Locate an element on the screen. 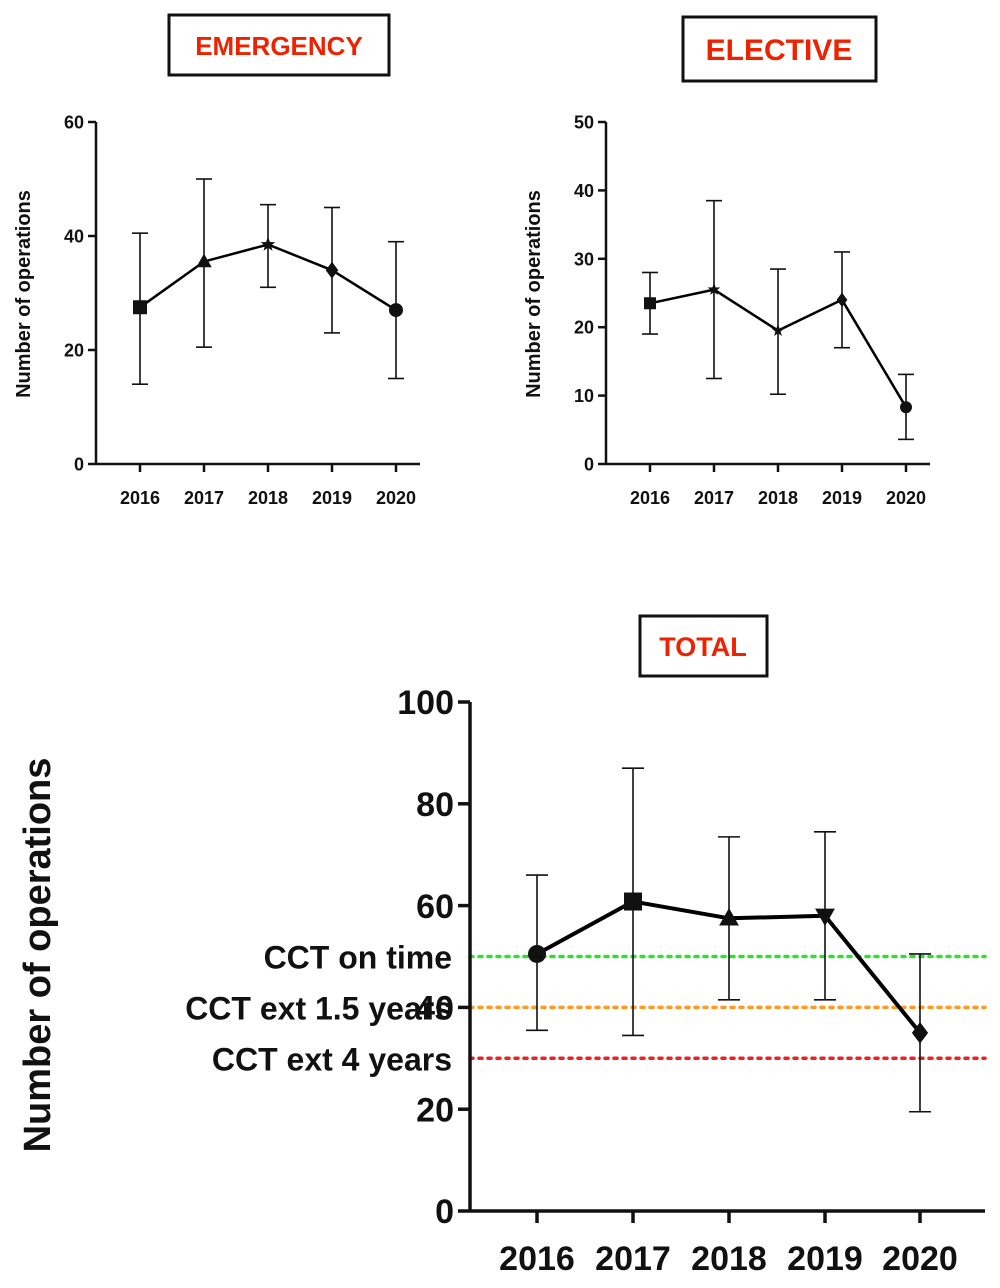 The height and width of the screenshot is (1288, 1000). reference-line-label: CCT ext 1.5 years is located at coordinates (318, 1008).